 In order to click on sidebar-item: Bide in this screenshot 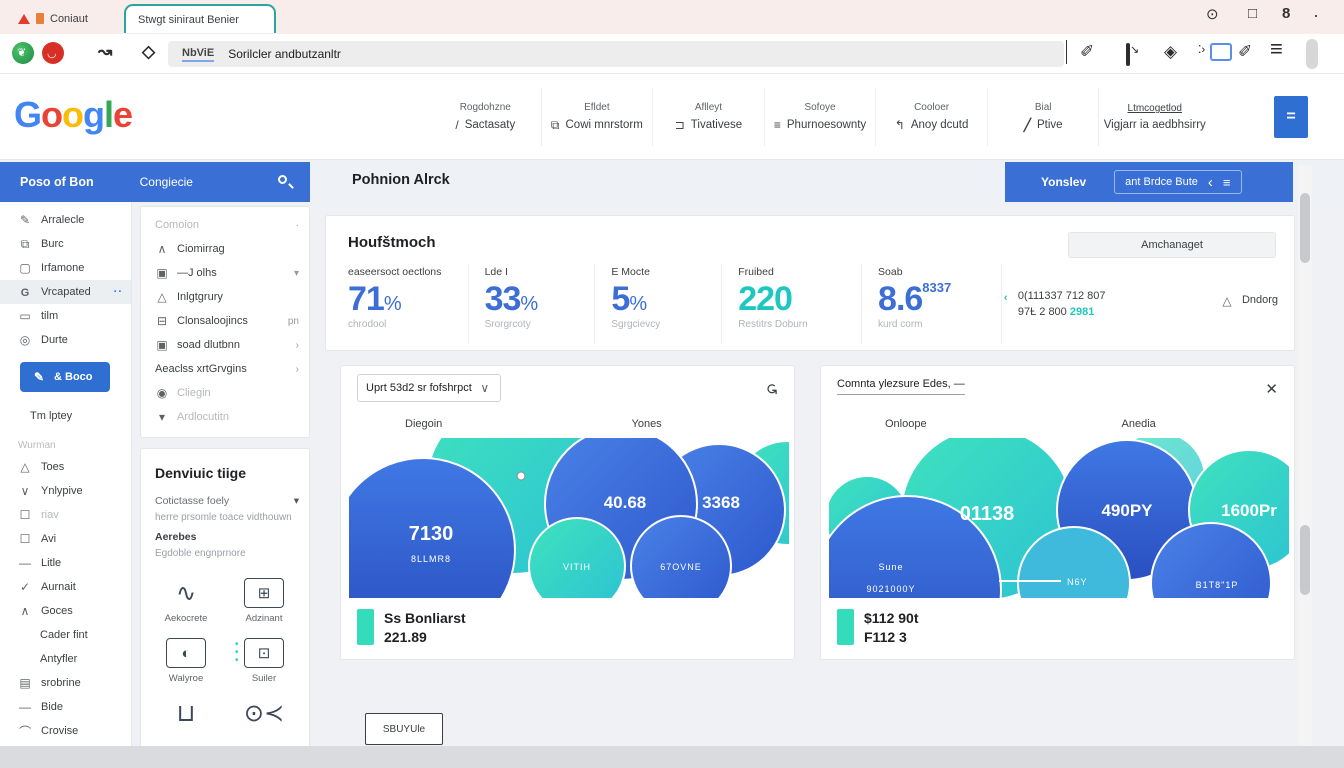, I will do `click(65, 707)`.